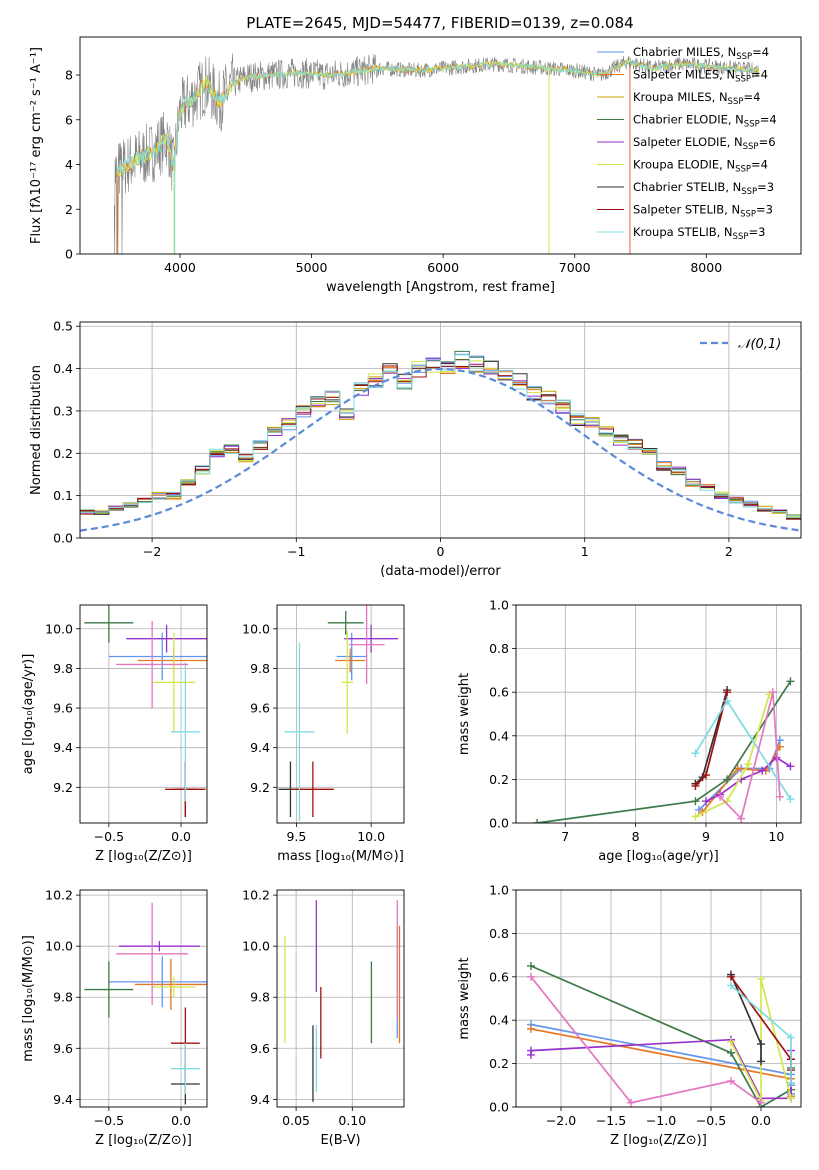 This screenshot has width=819, height=1170. I want to click on y-tick-label: 8, so click(69, 75).